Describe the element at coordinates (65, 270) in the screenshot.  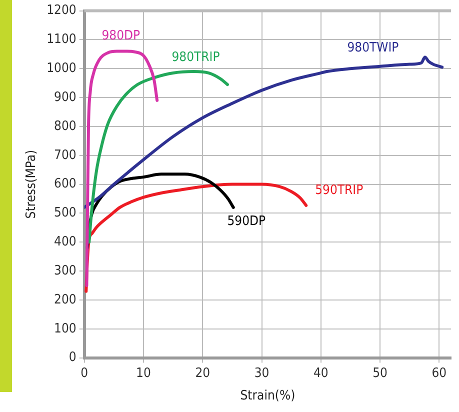
I see `y-tick-label: 300` at that location.